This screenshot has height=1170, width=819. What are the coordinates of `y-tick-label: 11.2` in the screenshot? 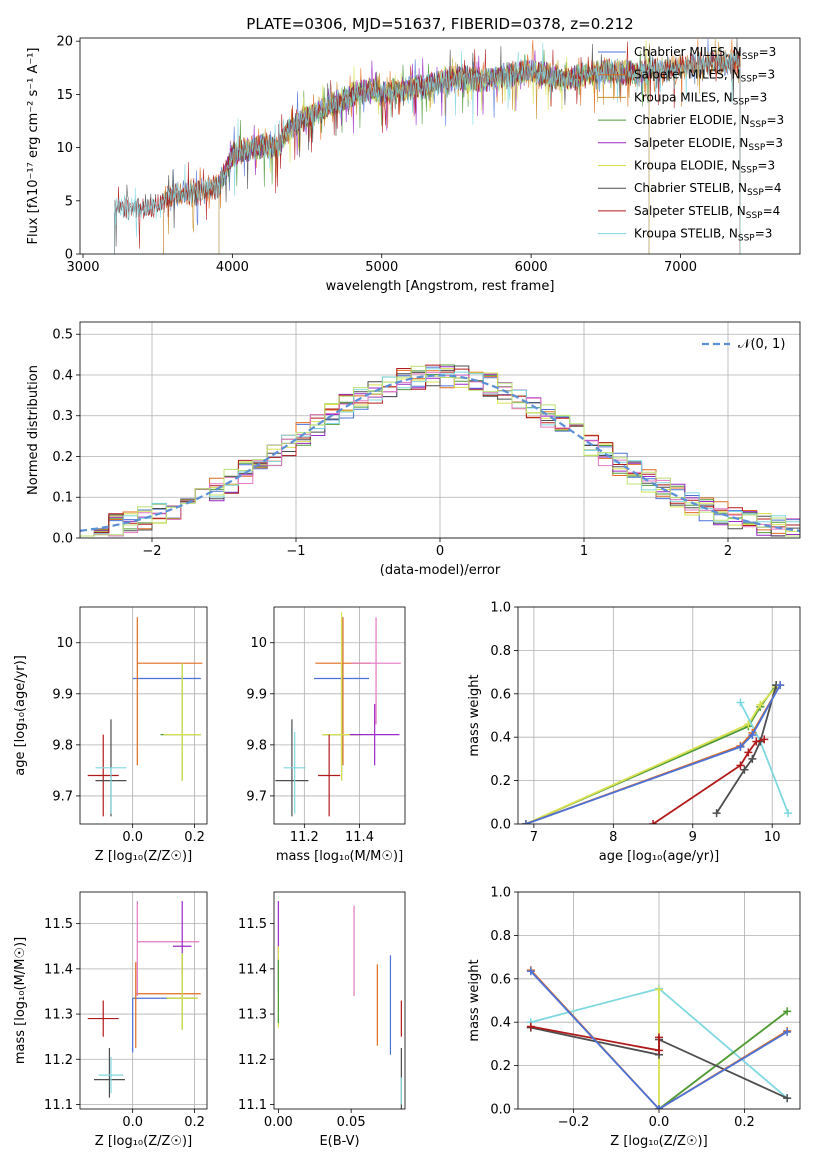 It's located at (252, 1060).